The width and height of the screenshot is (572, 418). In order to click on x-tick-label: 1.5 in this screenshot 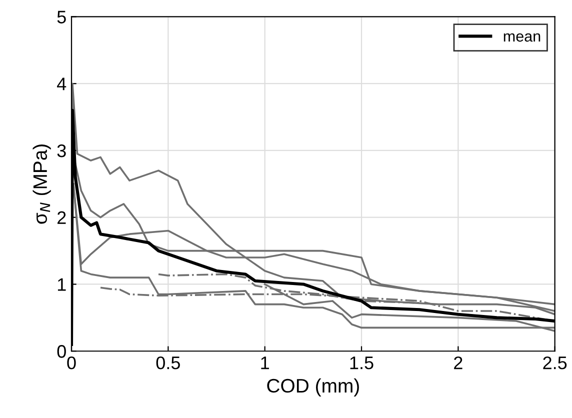, I will do `click(362, 363)`.